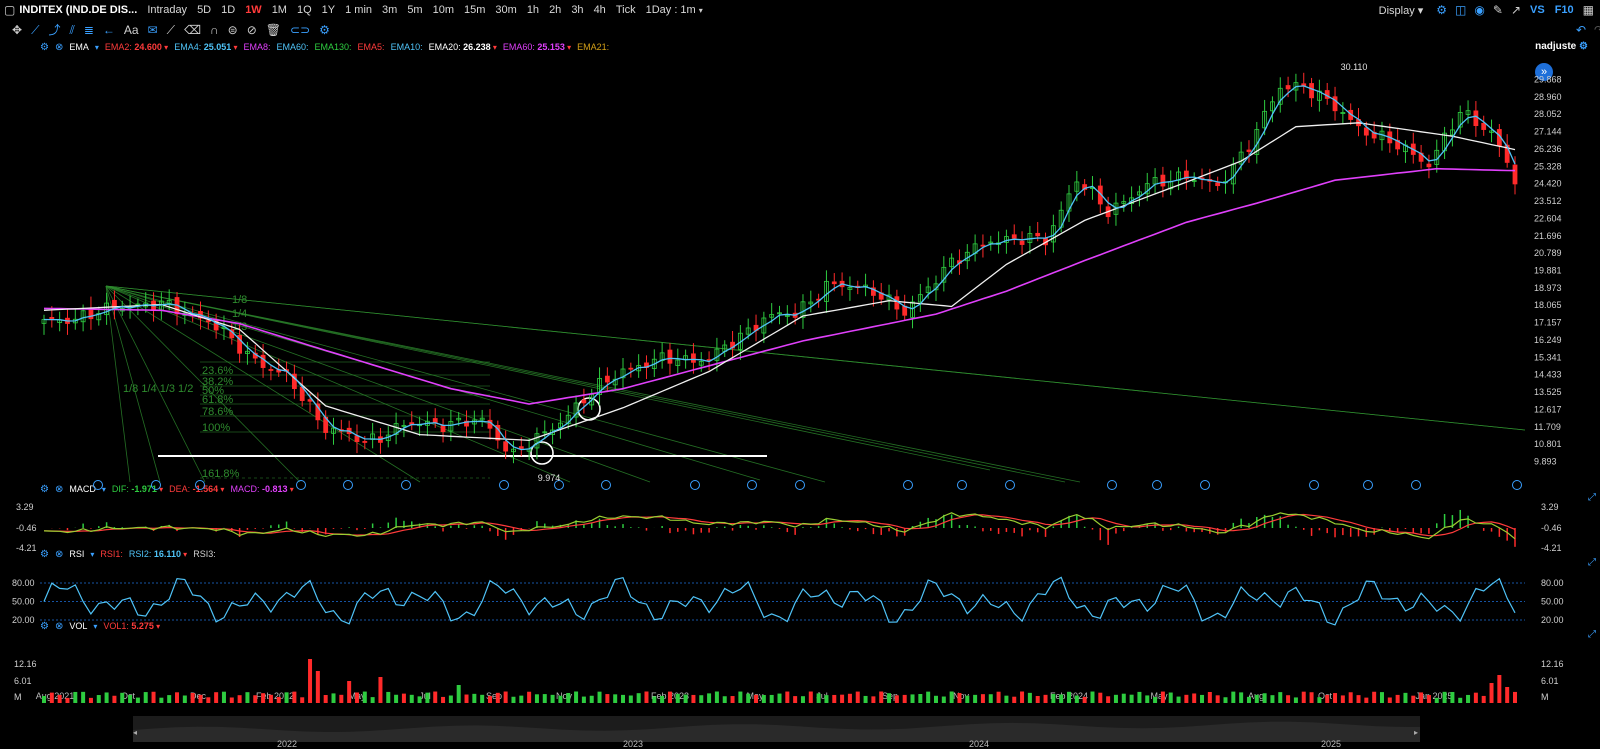  Describe the element at coordinates (443, 10) in the screenshot. I see `timeframe-10m: 10m` at that location.